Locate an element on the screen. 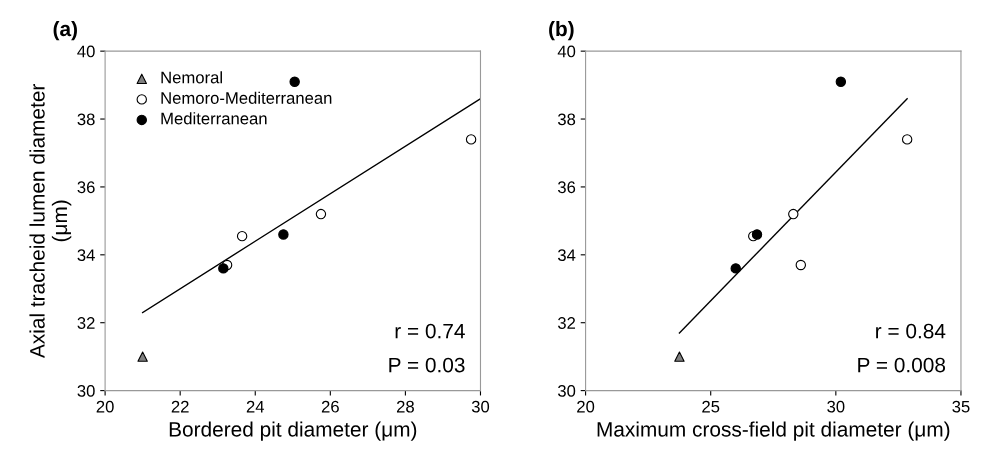 Image resolution: width=1001 pixels, height=465 pixels. annotation: r = 0.74 is located at coordinates (430, 331).